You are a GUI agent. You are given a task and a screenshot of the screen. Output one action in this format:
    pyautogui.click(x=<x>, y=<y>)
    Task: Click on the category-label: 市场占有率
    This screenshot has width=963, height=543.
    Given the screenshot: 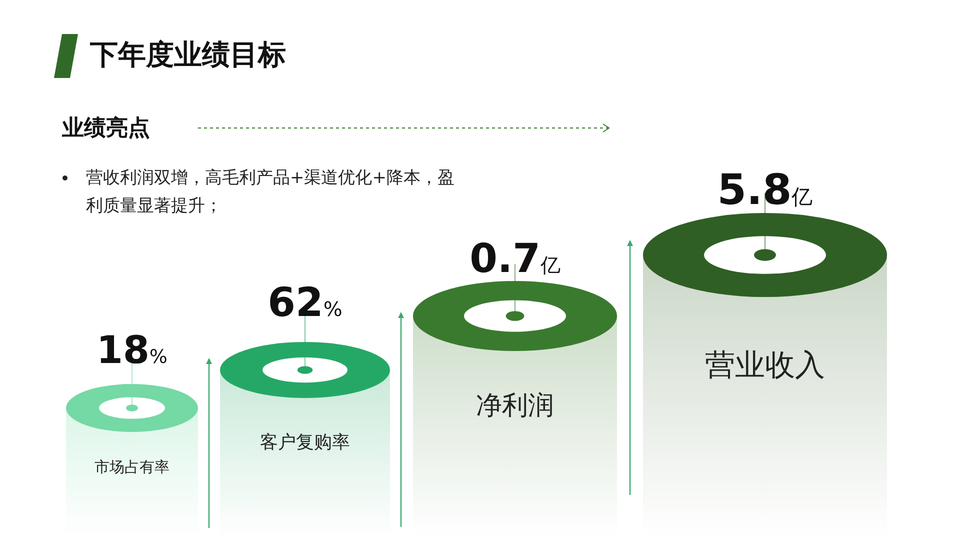 What is the action you would take?
    pyautogui.click(x=132, y=467)
    